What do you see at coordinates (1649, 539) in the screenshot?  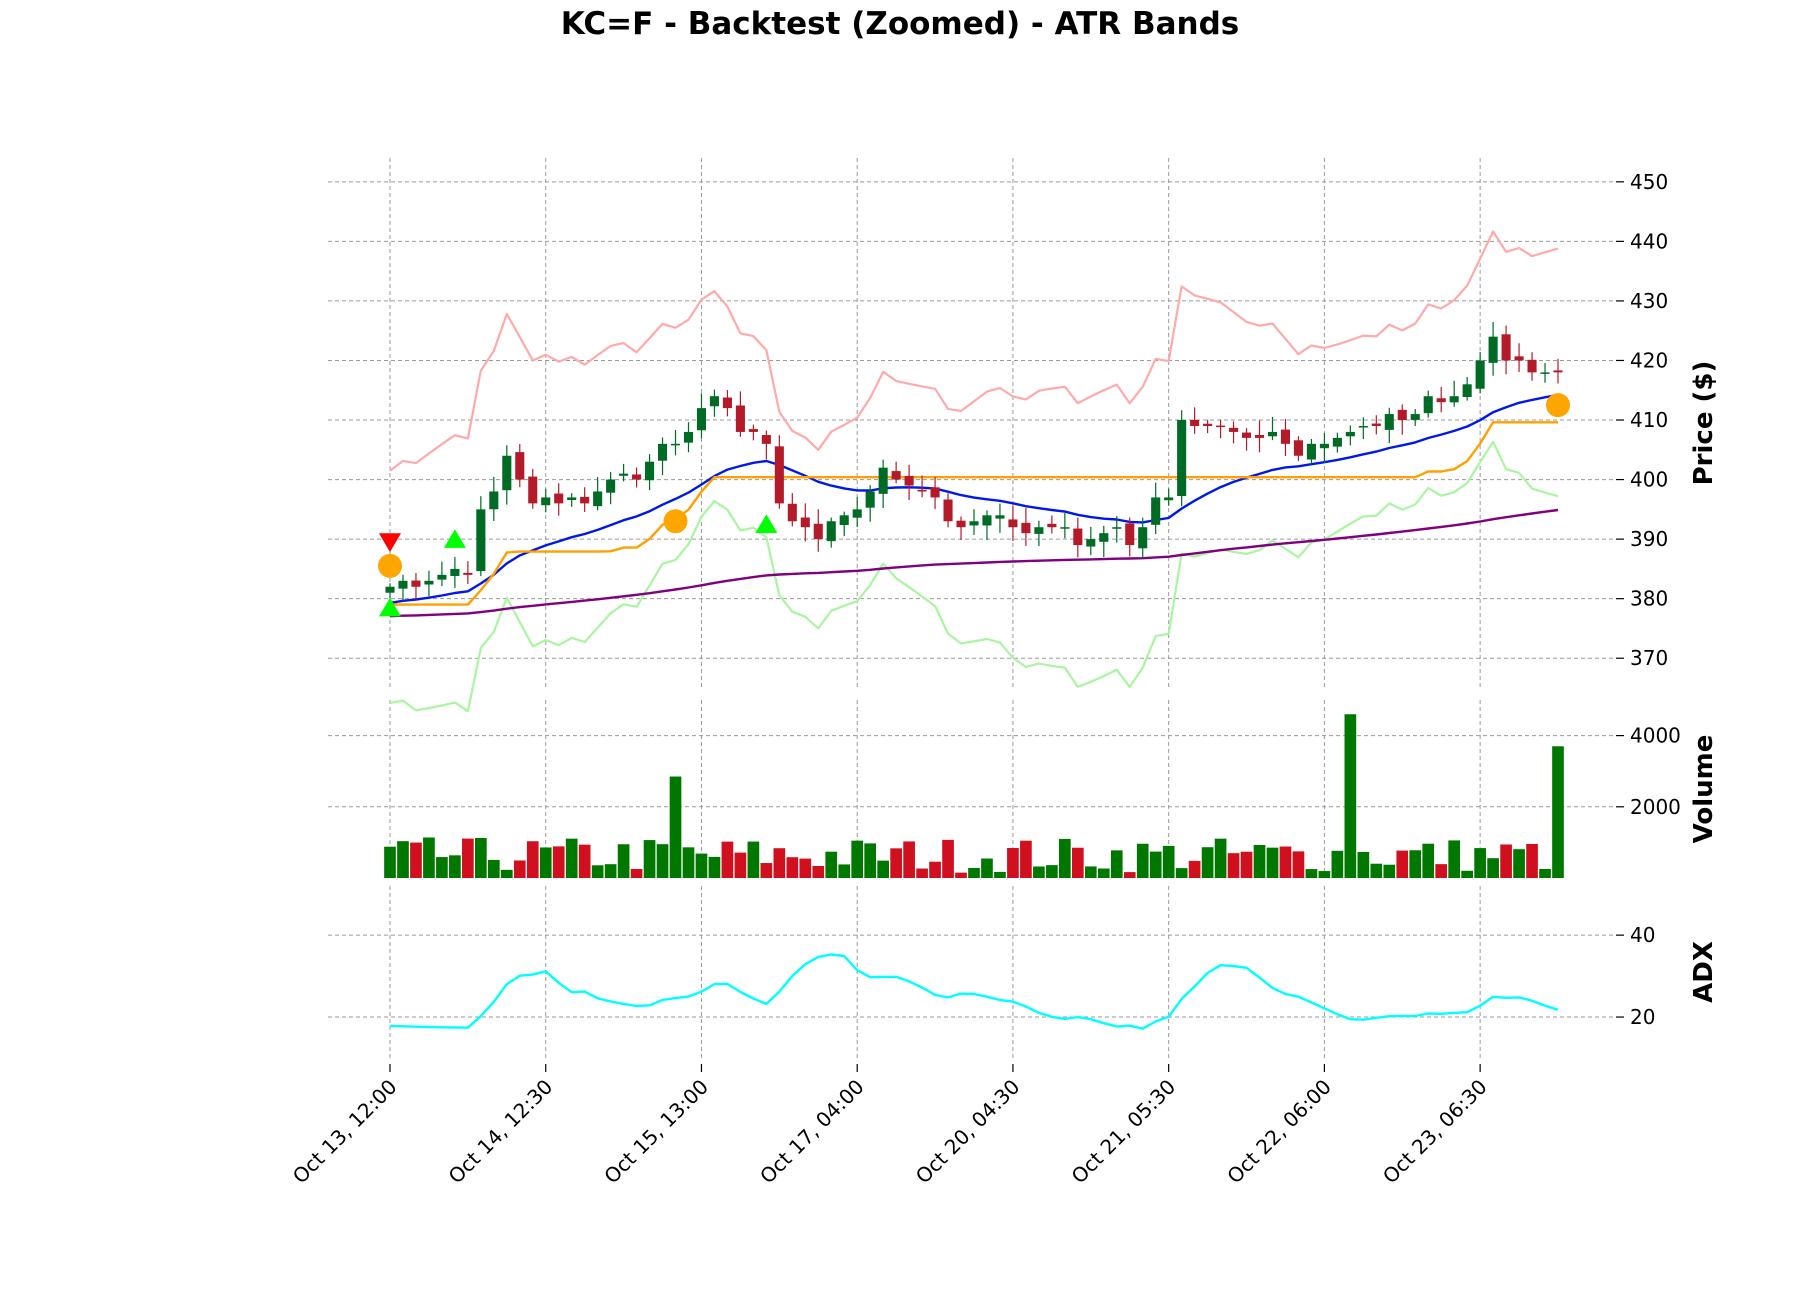 I see `price-y-tick-label: 390` at bounding box center [1649, 539].